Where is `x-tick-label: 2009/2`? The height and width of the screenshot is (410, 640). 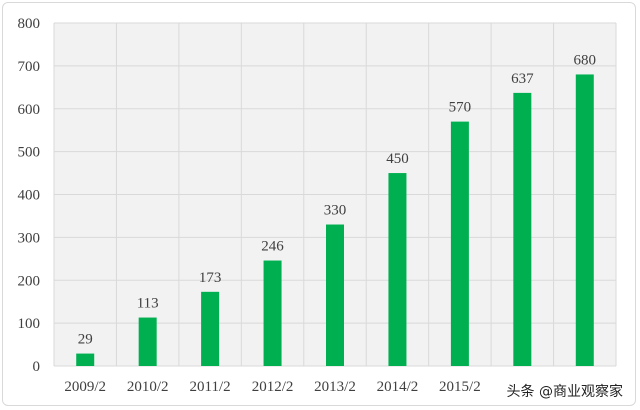
x-tick-label: 2009/2 is located at coordinates (85, 387).